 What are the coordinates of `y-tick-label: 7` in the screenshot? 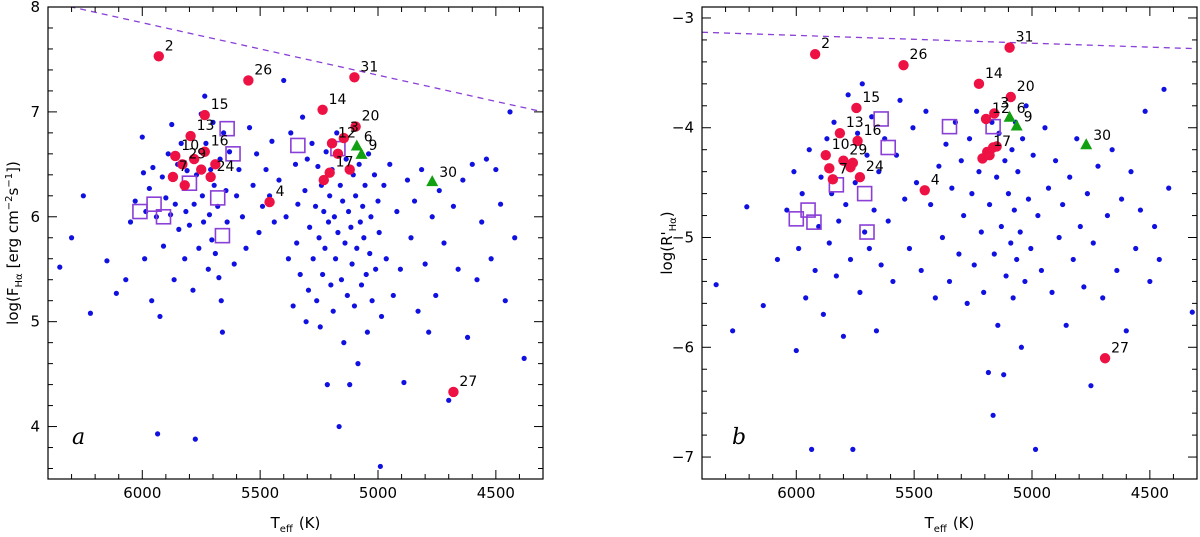 It's located at (35, 112).